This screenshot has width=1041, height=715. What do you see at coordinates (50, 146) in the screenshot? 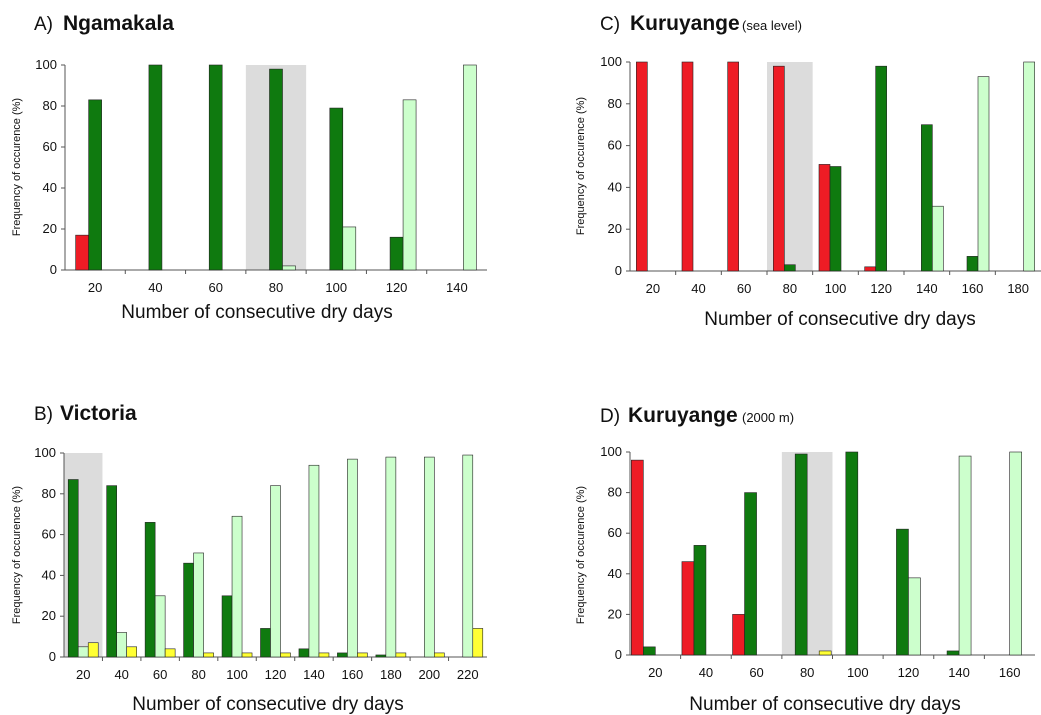
I see `panel-a-y-tick-label: 60` at bounding box center [50, 146].